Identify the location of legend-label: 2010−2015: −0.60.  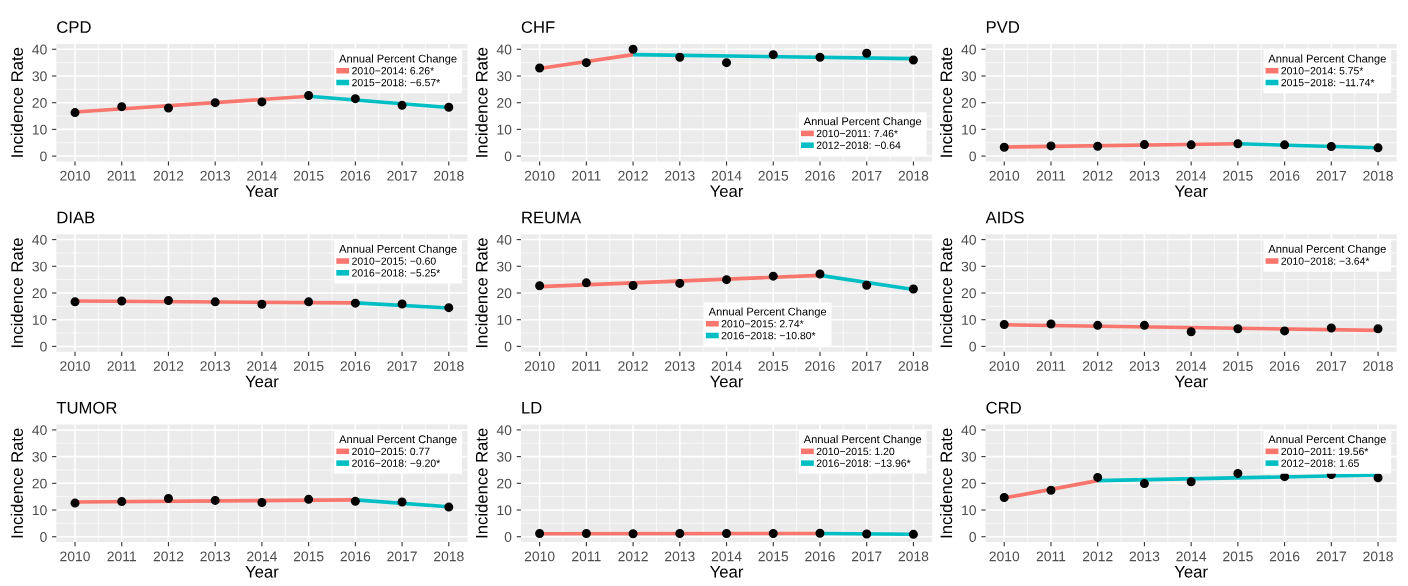
(394, 261).